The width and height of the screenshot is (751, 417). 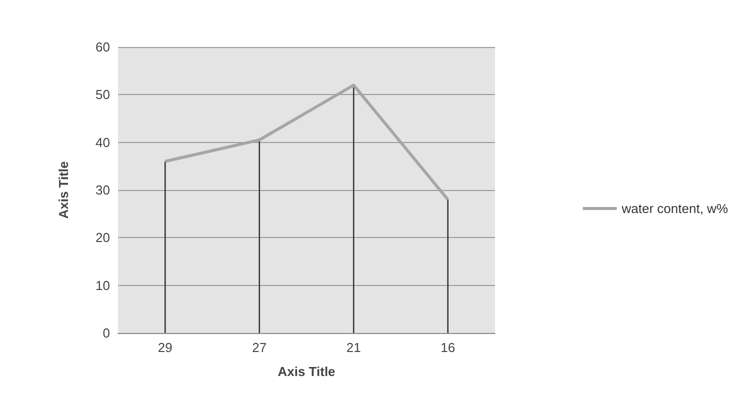 What do you see at coordinates (103, 142) in the screenshot?
I see `y-tick-label: 40` at bounding box center [103, 142].